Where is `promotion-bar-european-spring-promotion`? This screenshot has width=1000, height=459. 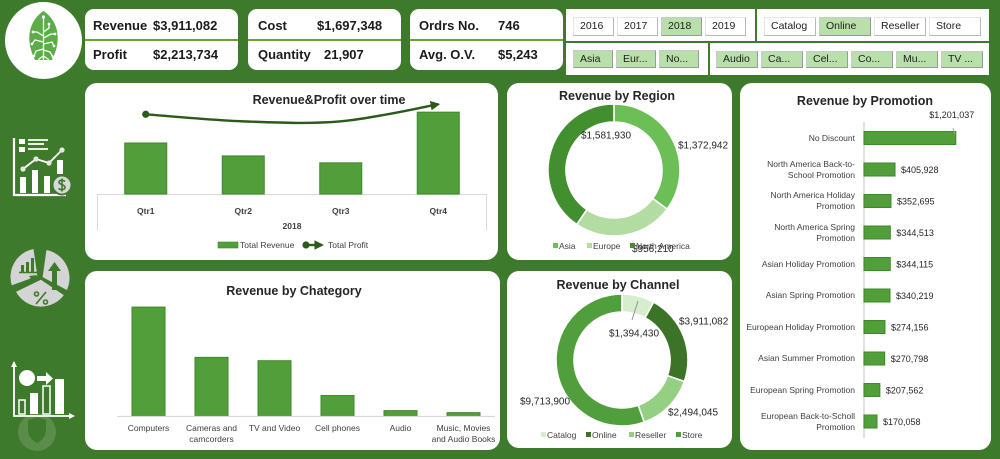 promotion-bar-european-spring-promotion is located at coordinates (872, 390).